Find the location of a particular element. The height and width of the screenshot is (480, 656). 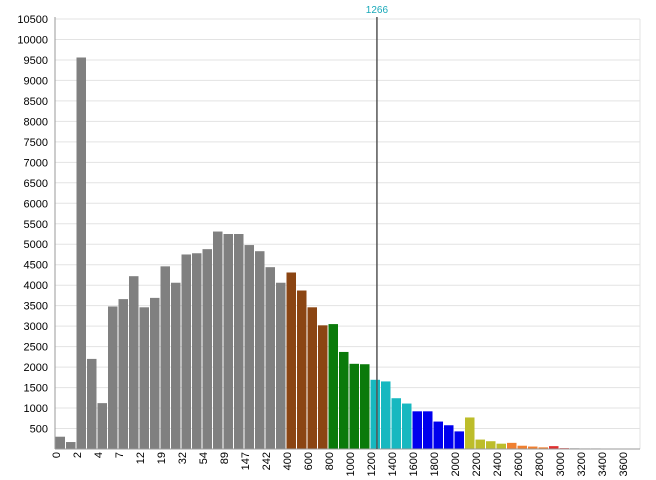

x-tick-label-0: 0 is located at coordinates (57, 455).